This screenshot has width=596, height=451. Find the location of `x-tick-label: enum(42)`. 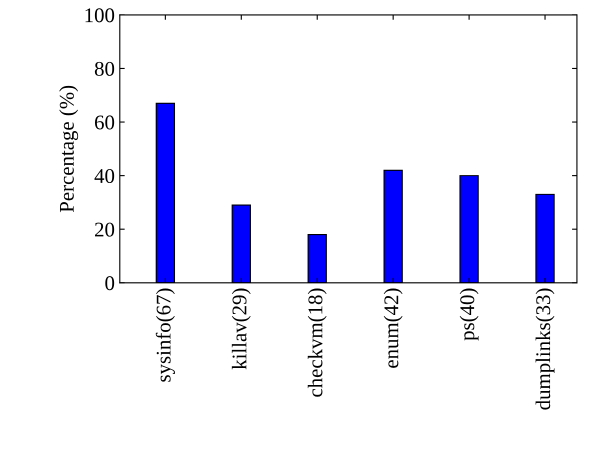

x-tick-label: enum(42) is located at coordinates (393, 328).